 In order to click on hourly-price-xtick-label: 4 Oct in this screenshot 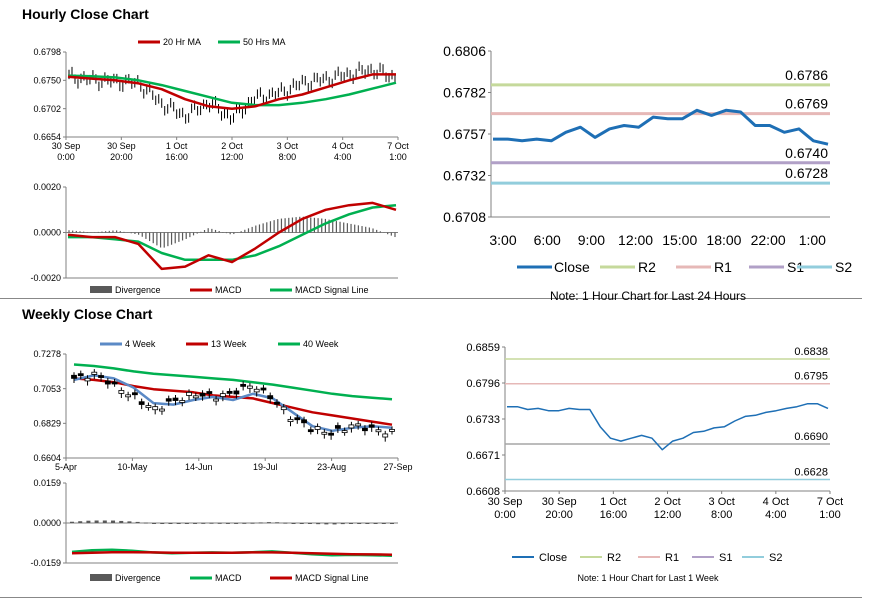, I will do `click(343, 146)`.